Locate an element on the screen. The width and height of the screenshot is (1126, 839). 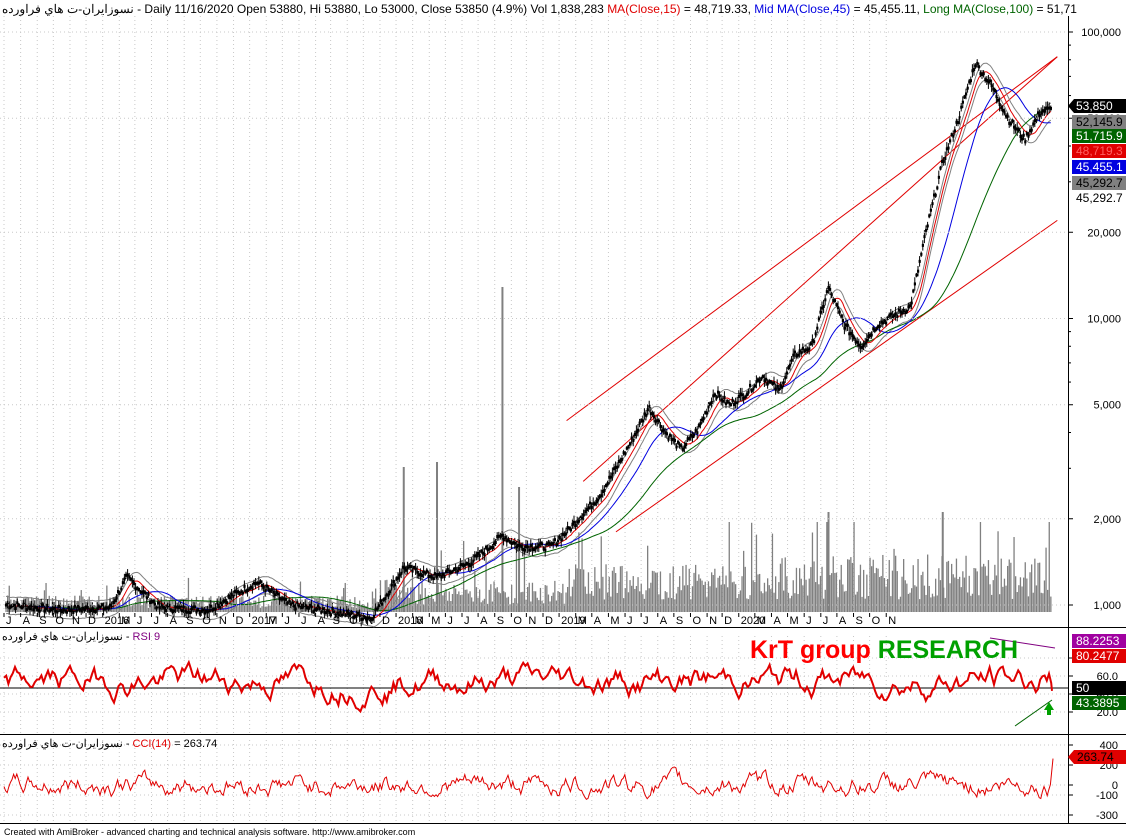
price-badge-label: 52,145.9 is located at coordinates (1099, 122).